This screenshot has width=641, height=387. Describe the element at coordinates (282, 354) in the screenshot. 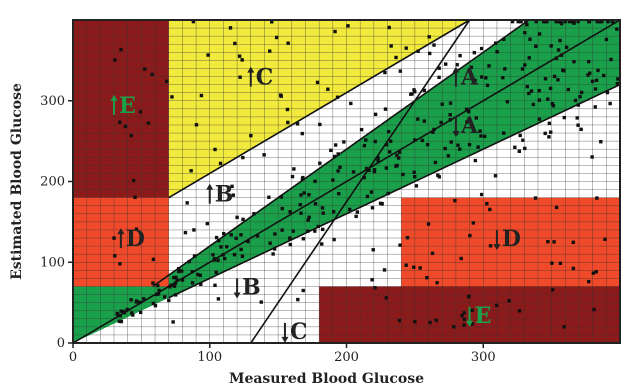

I see `x-axis-ticks: 0 100 200 300` at that location.